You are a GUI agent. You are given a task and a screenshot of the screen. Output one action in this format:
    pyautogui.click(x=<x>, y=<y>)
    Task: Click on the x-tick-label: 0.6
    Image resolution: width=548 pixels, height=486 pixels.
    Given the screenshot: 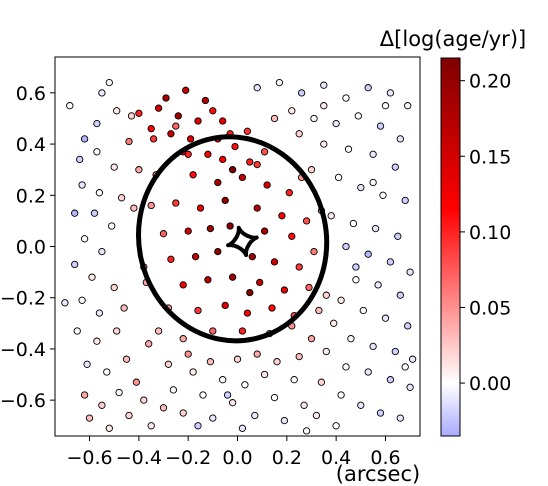 What is the action you would take?
    pyautogui.click(x=385, y=458)
    